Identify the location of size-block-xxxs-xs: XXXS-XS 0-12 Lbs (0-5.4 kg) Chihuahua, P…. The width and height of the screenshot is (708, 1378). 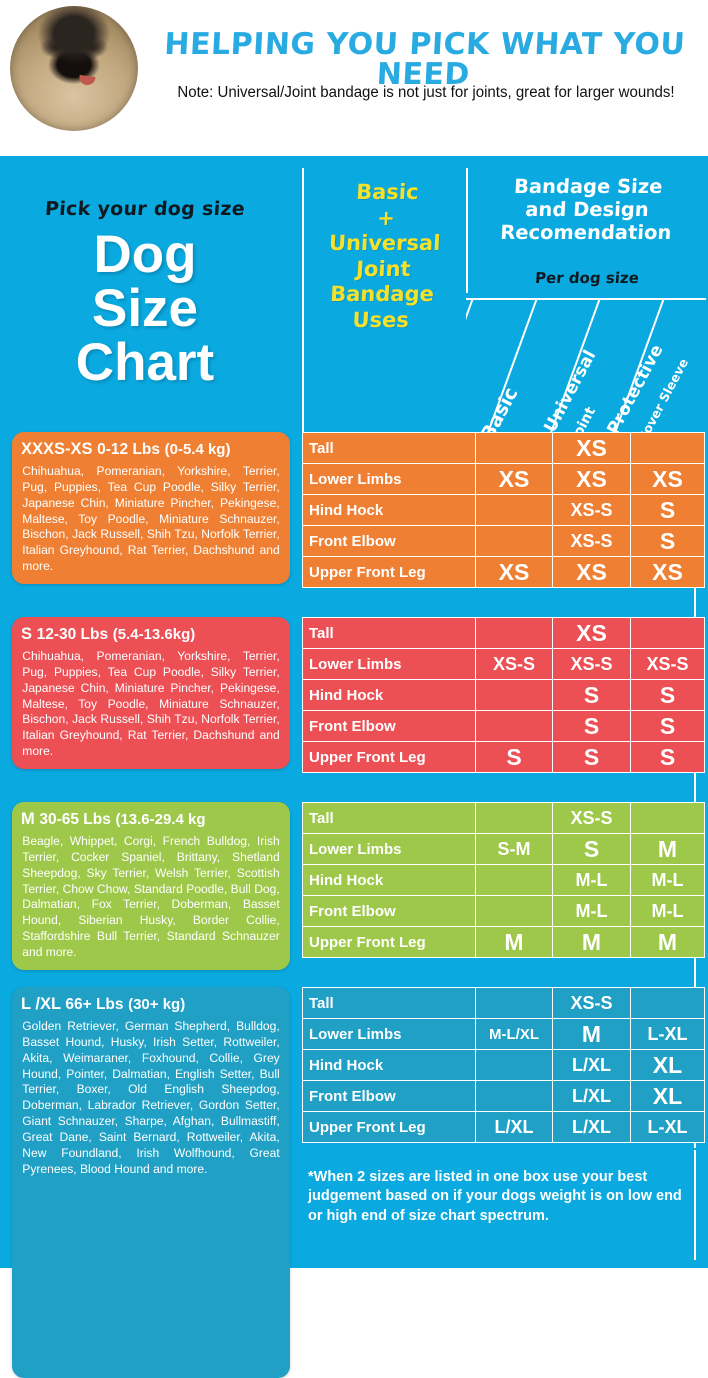
(151, 508).